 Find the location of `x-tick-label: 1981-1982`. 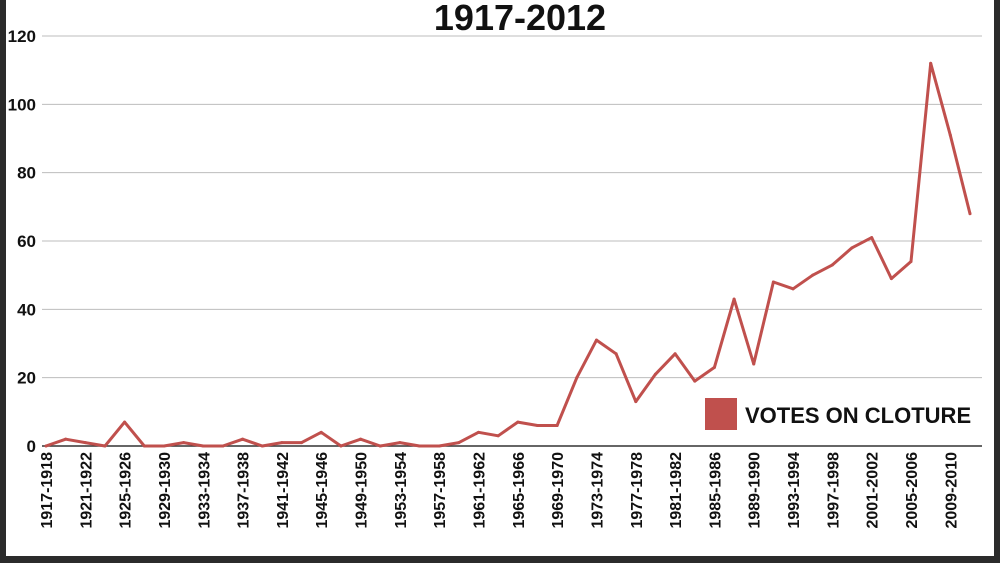

x-tick-label: 1981-1982 is located at coordinates (676, 490).